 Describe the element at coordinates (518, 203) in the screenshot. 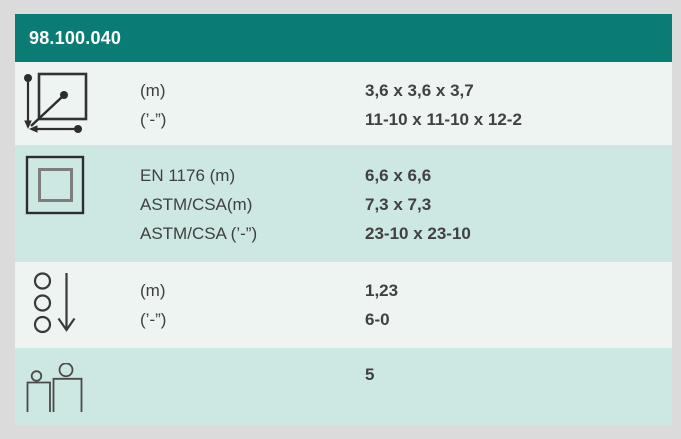

I see `safety-zone-values: 6,6 x 6,6 7,3 x 7,3 23-10 x 23-10` at that location.